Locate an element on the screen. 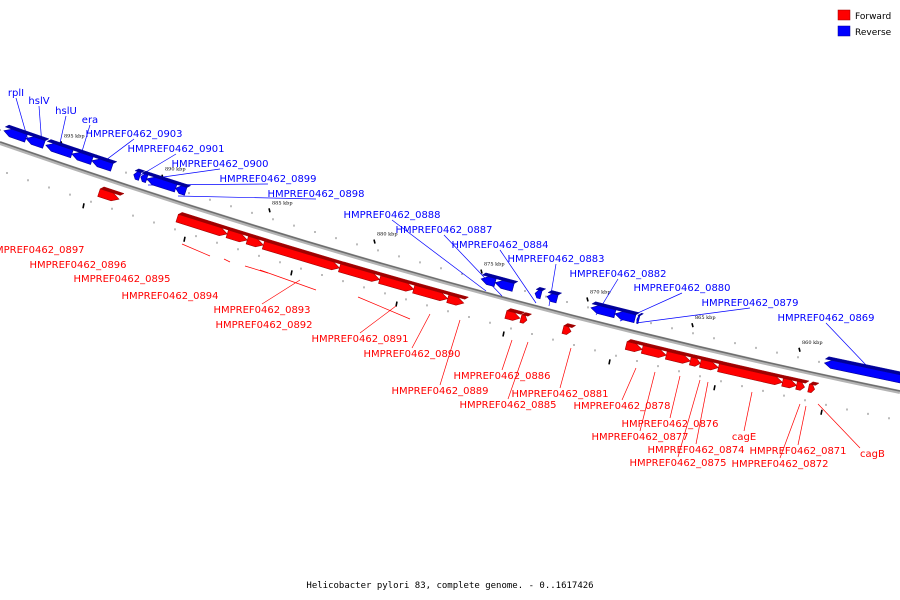 Image resolution: width=900 pixels, height=600 pixels. gene-label-hmpref0462-0893: HMPREF0462_0893 is located at coordinates (261, 310).